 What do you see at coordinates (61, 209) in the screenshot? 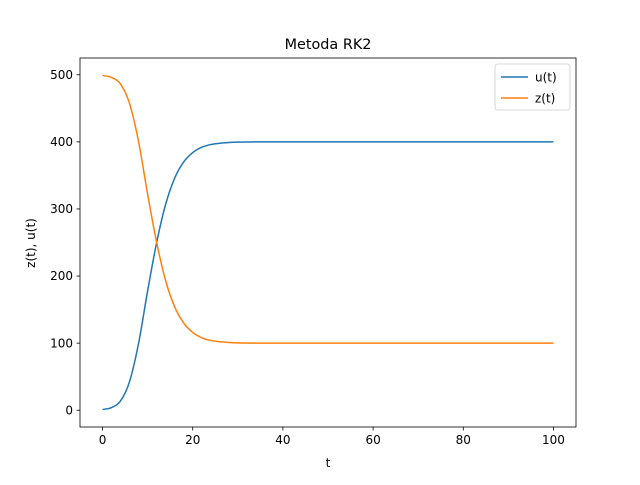
I see `y-tick-label: 300` at bounding box center [61, 209].